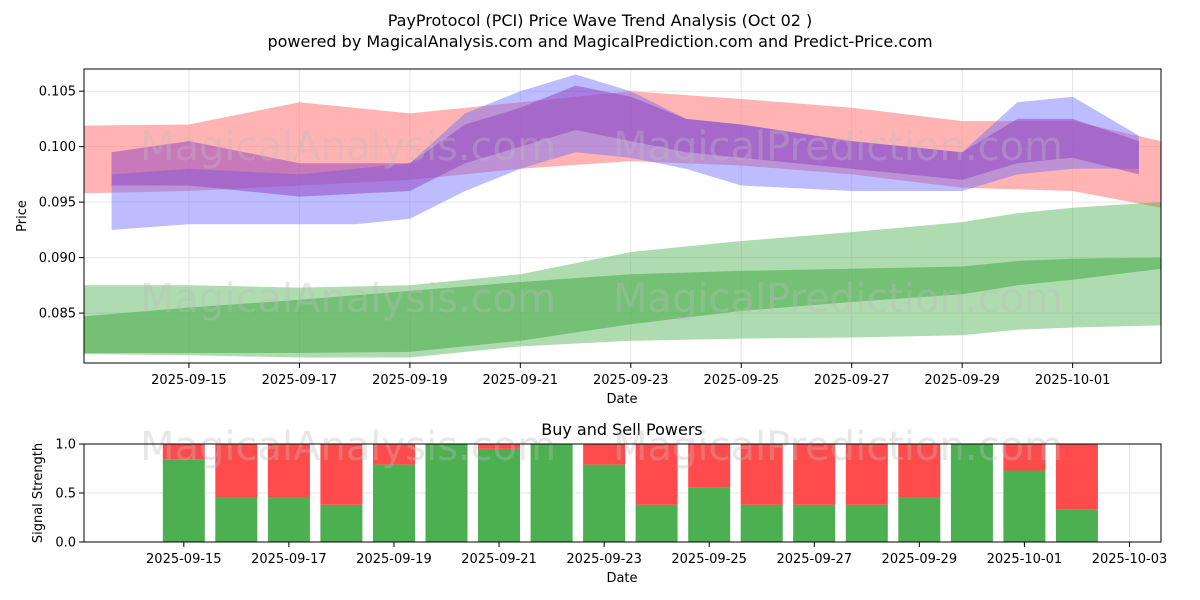 Image resolution: width=1200 pixels, height=600 pixels. Describe the element at coordinates (631, 380) in the screenshot. I see `price-x-tick-label: 2025-09-23` at that location.